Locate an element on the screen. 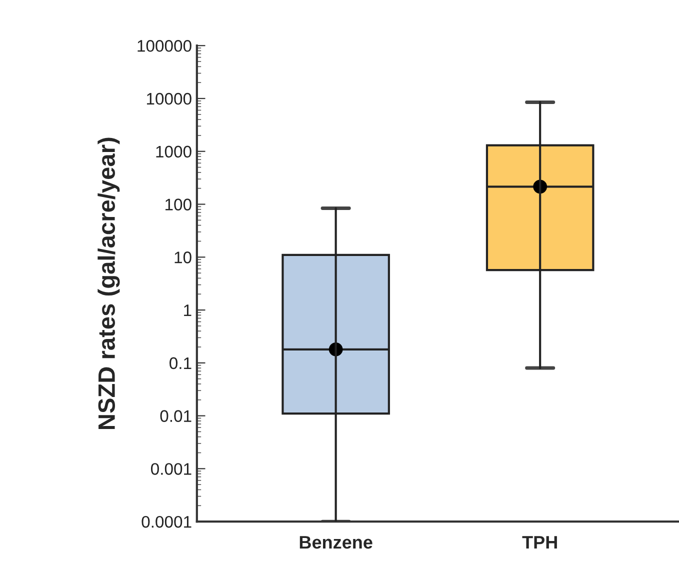 This screenshot has width=679, height=570. y-tick-label: 10000 is located at coordinates (169, 98).